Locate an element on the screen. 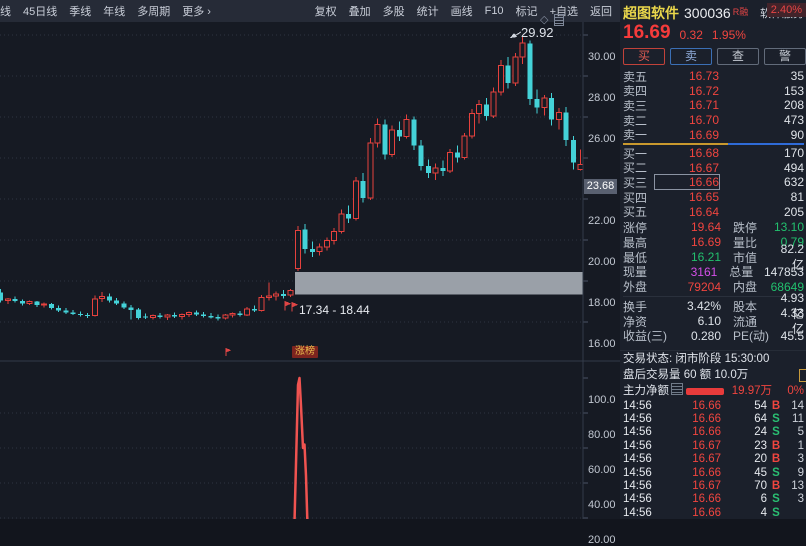  price-change: 0.32 is located at coordinates (691, 35).